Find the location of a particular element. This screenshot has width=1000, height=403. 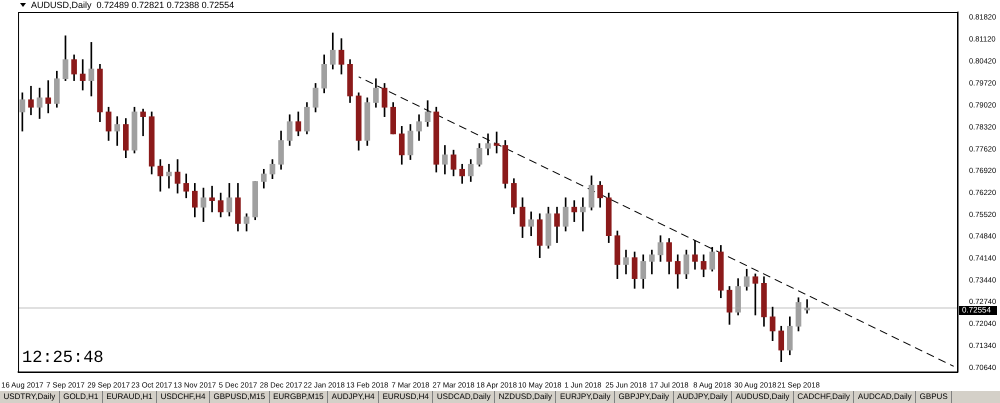

ref-line-label: 0.72554 is located at coordinates (977, 310).